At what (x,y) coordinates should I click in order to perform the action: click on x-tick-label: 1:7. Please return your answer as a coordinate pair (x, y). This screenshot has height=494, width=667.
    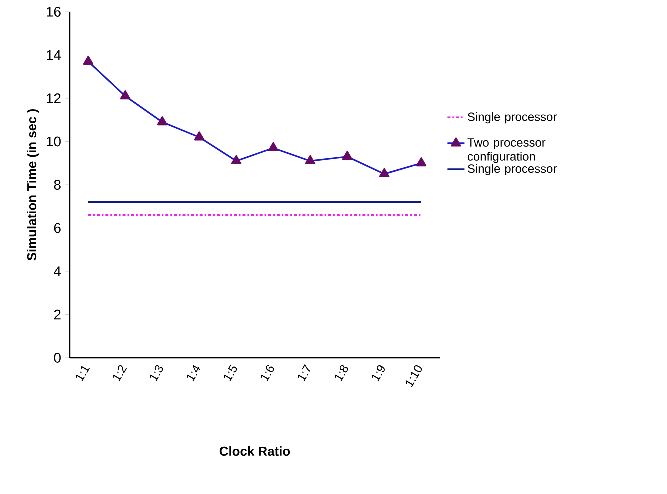
    Looking at the image, I should click on (304, 373).